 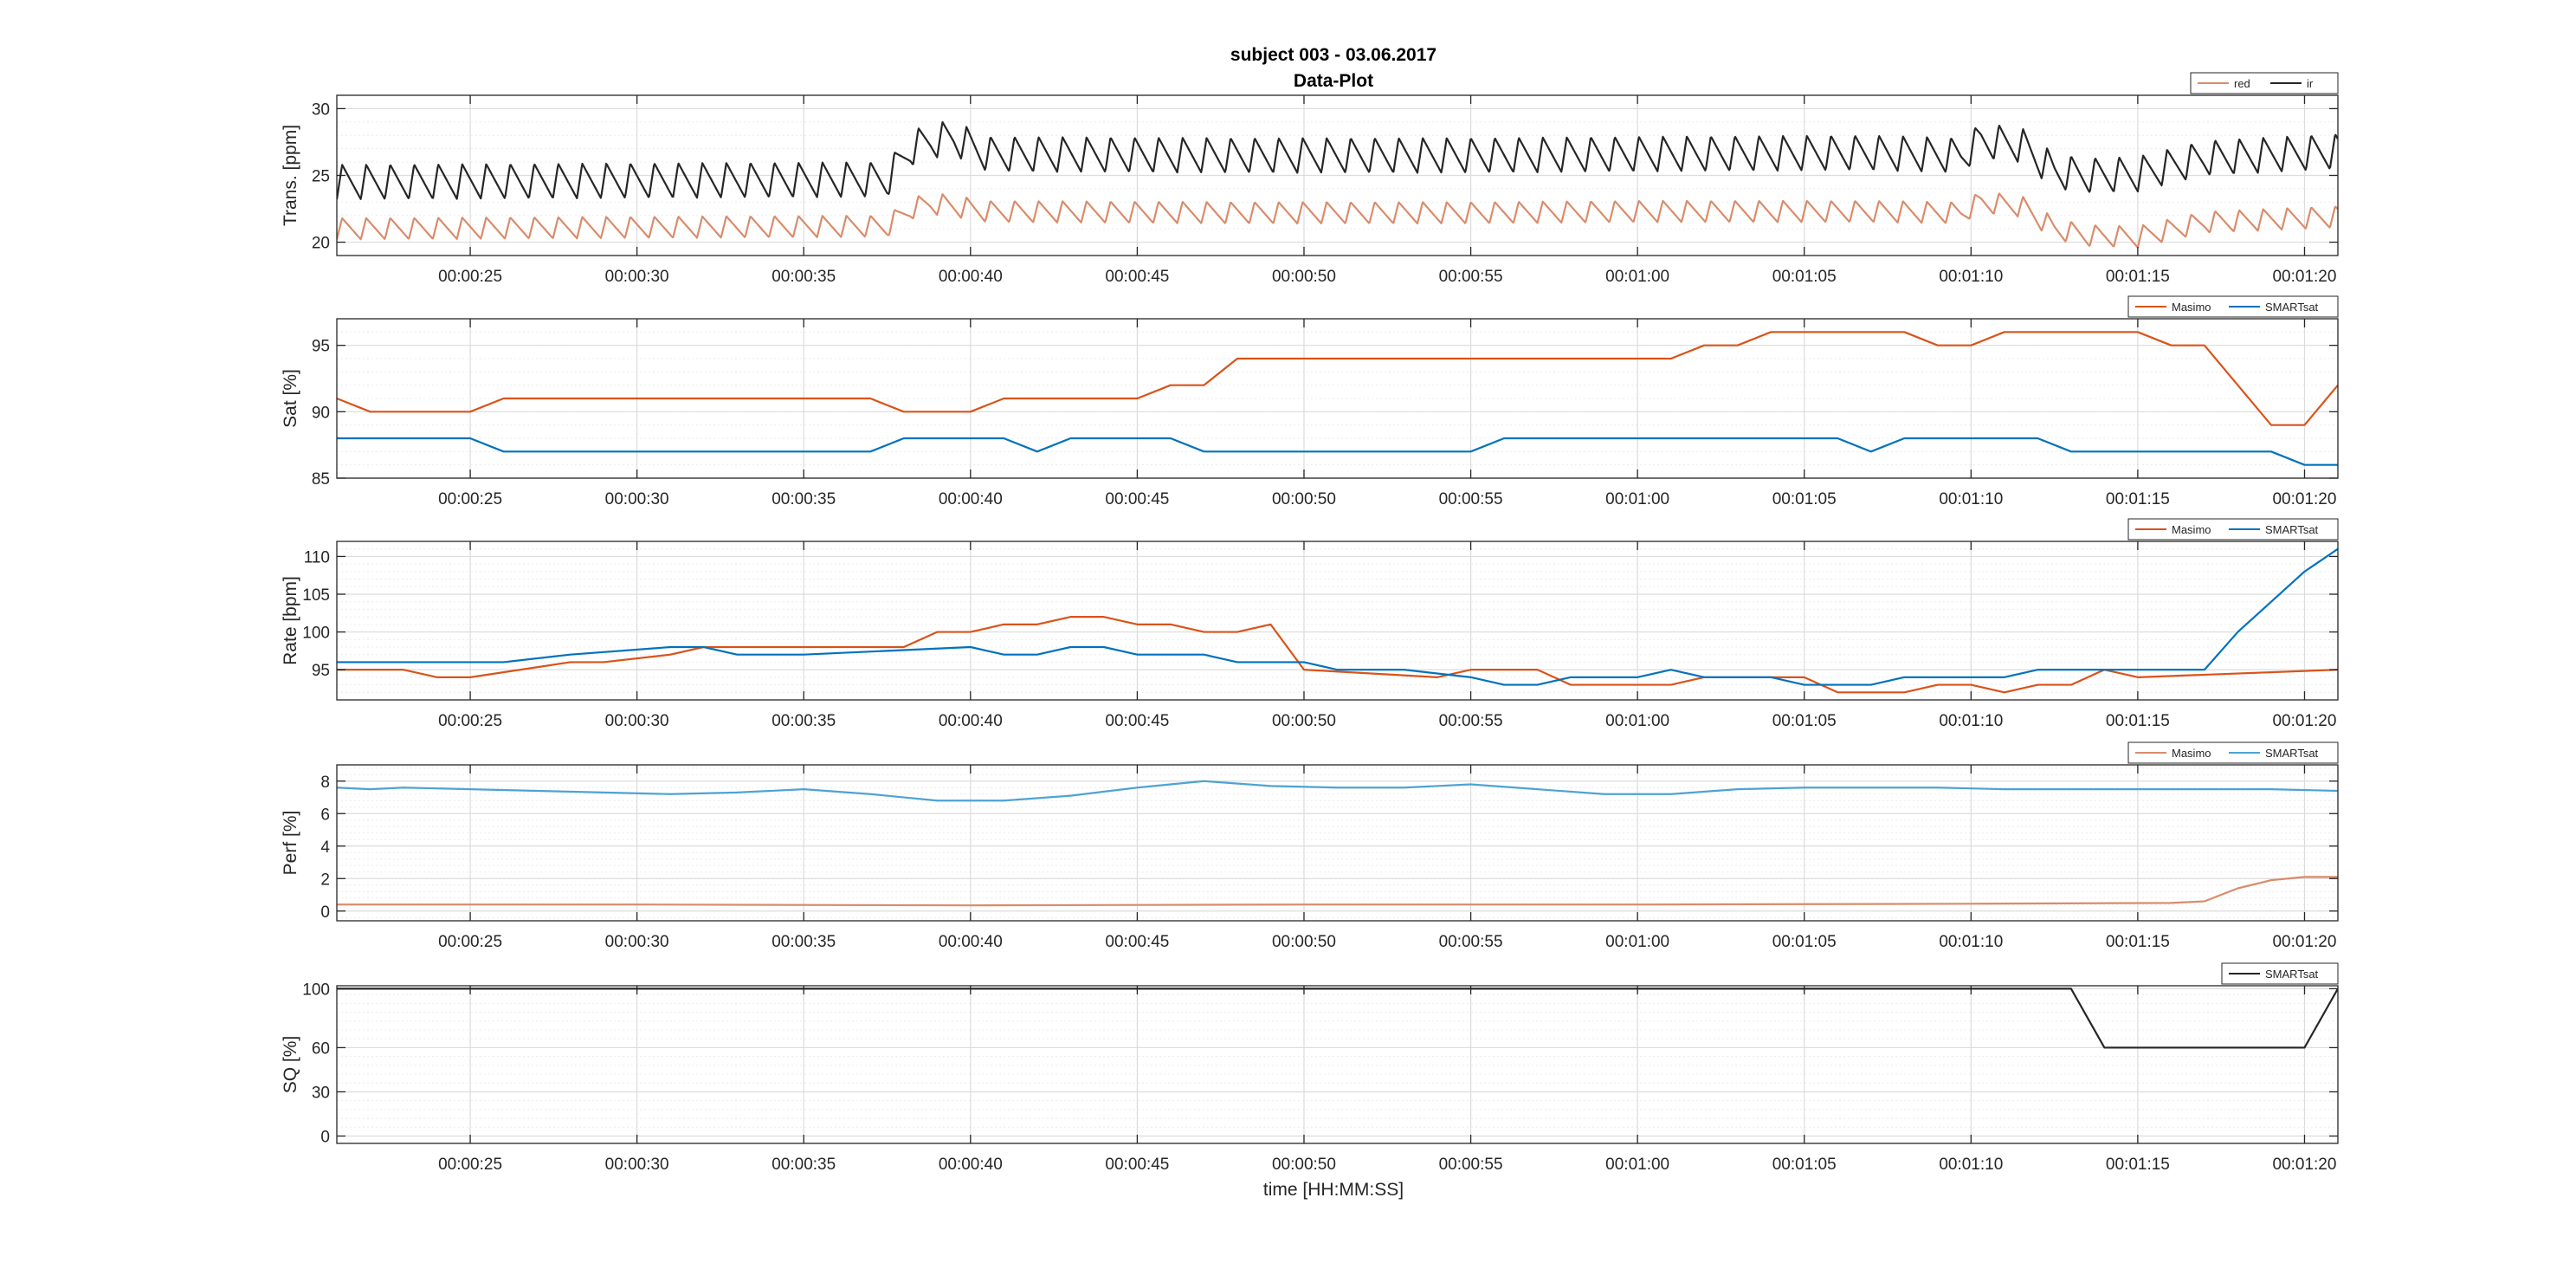 What do you see at coordinates (1337, 160) in the screenshot?
I see `series-line-ir` at bounding box center [1337, 160].